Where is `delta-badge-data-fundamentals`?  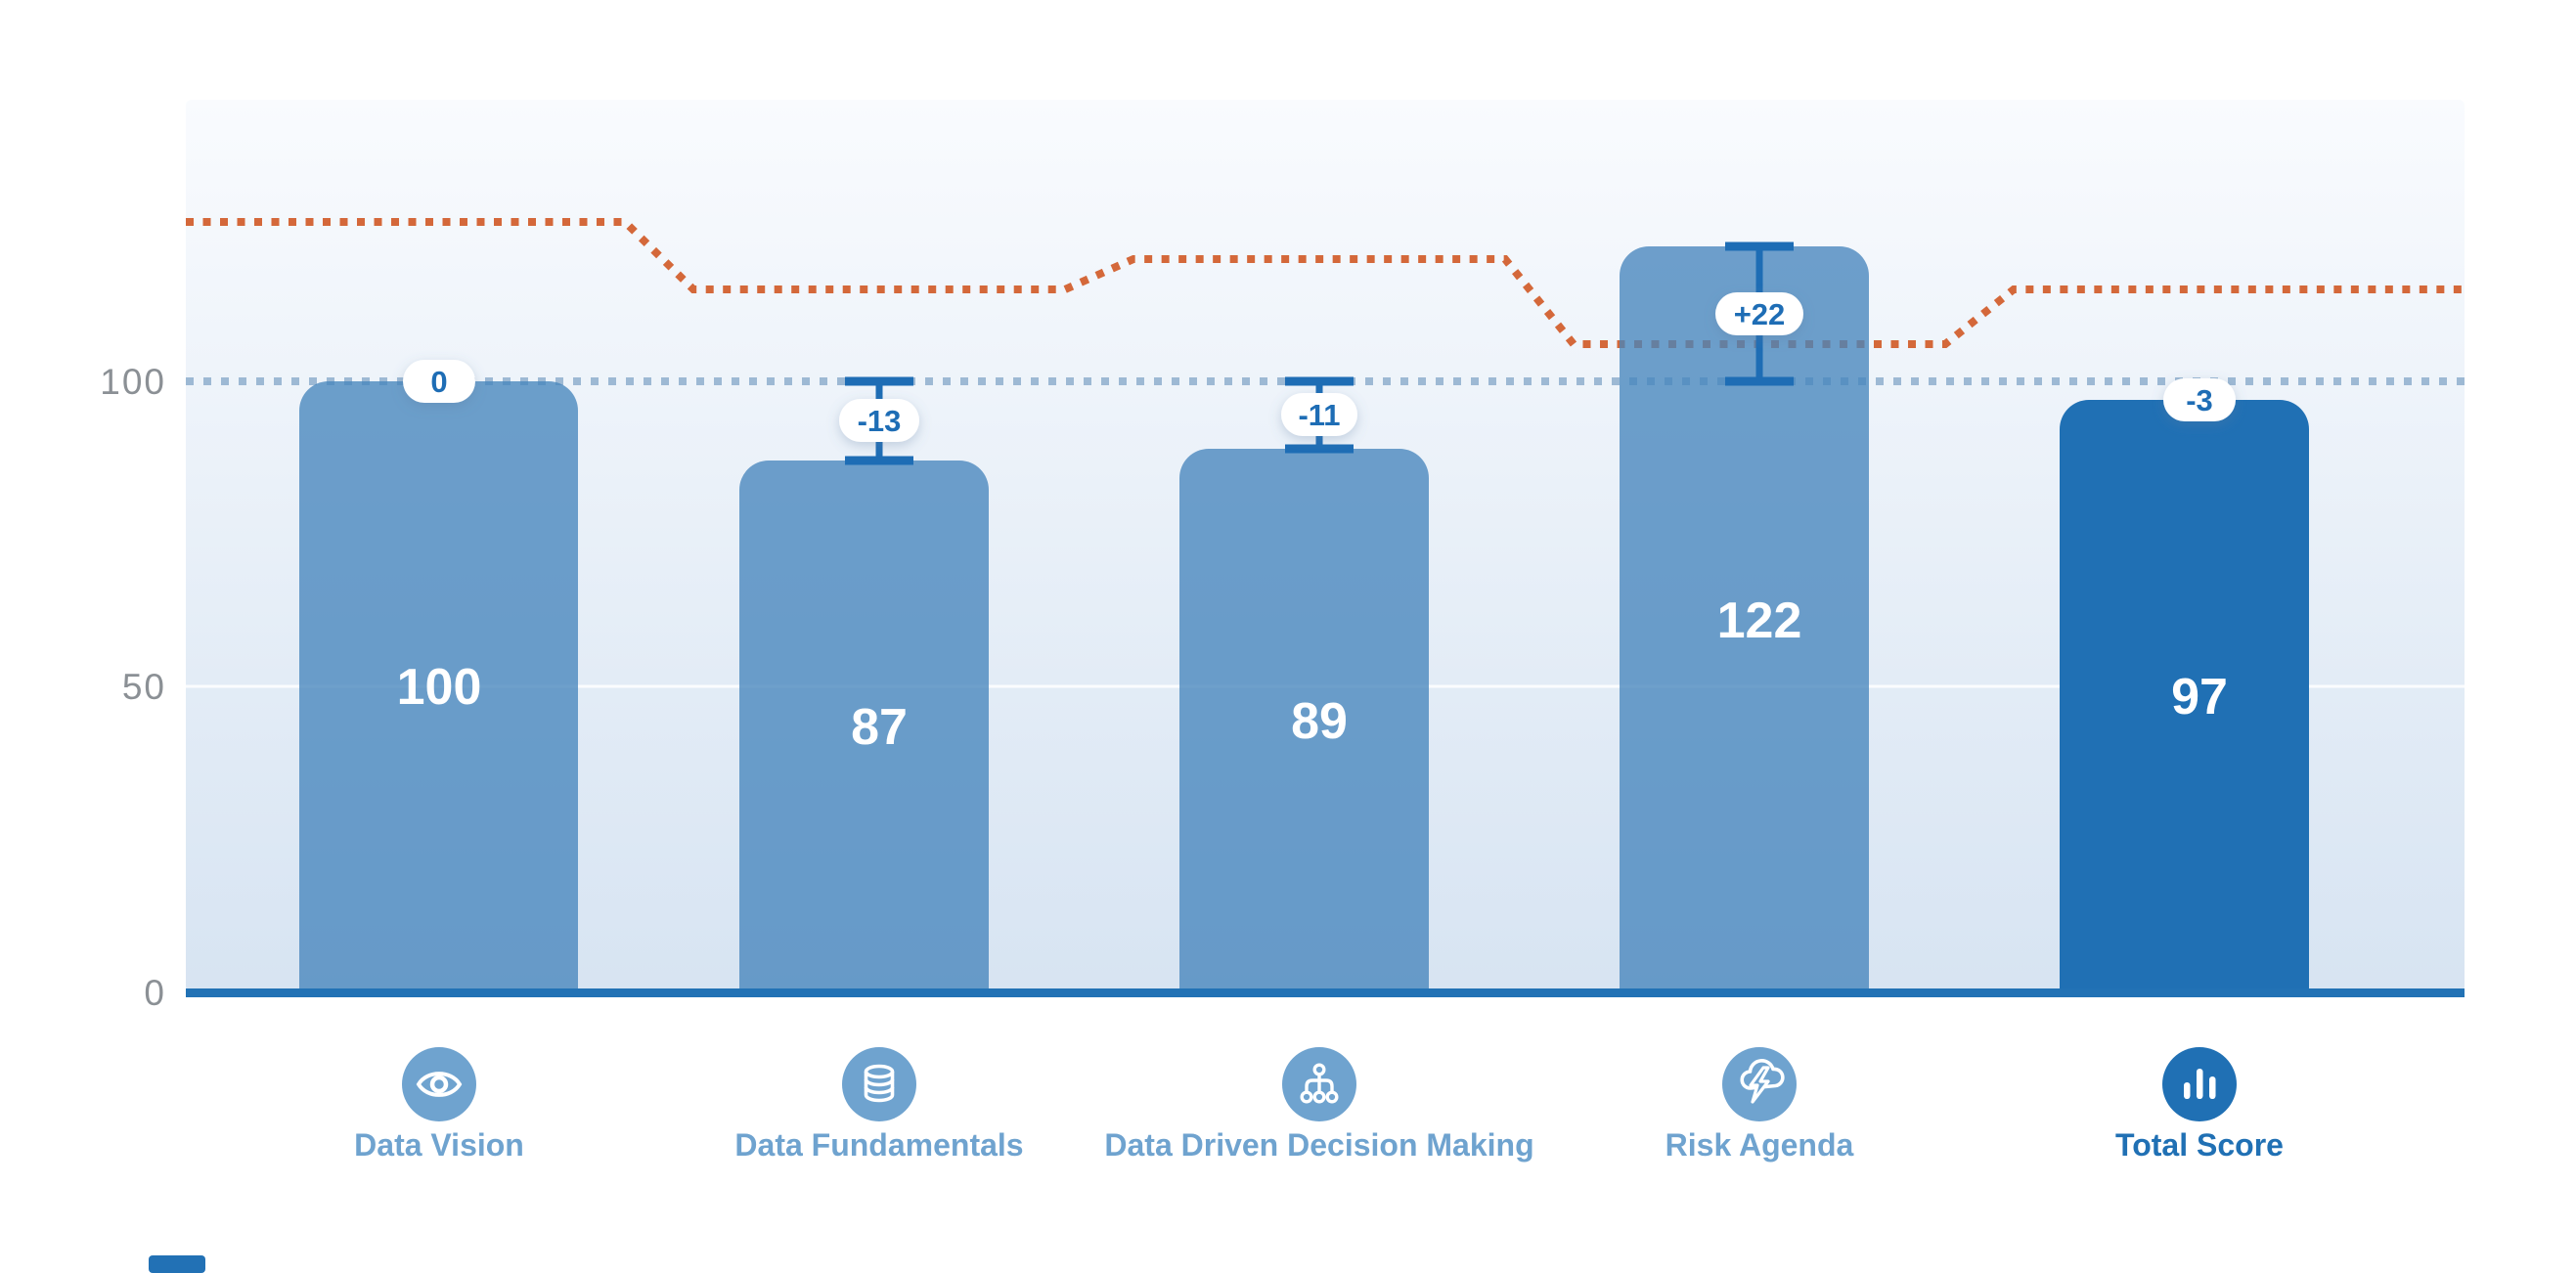 delta-badge-data-fundamentals is located at coordinates (879, 420).